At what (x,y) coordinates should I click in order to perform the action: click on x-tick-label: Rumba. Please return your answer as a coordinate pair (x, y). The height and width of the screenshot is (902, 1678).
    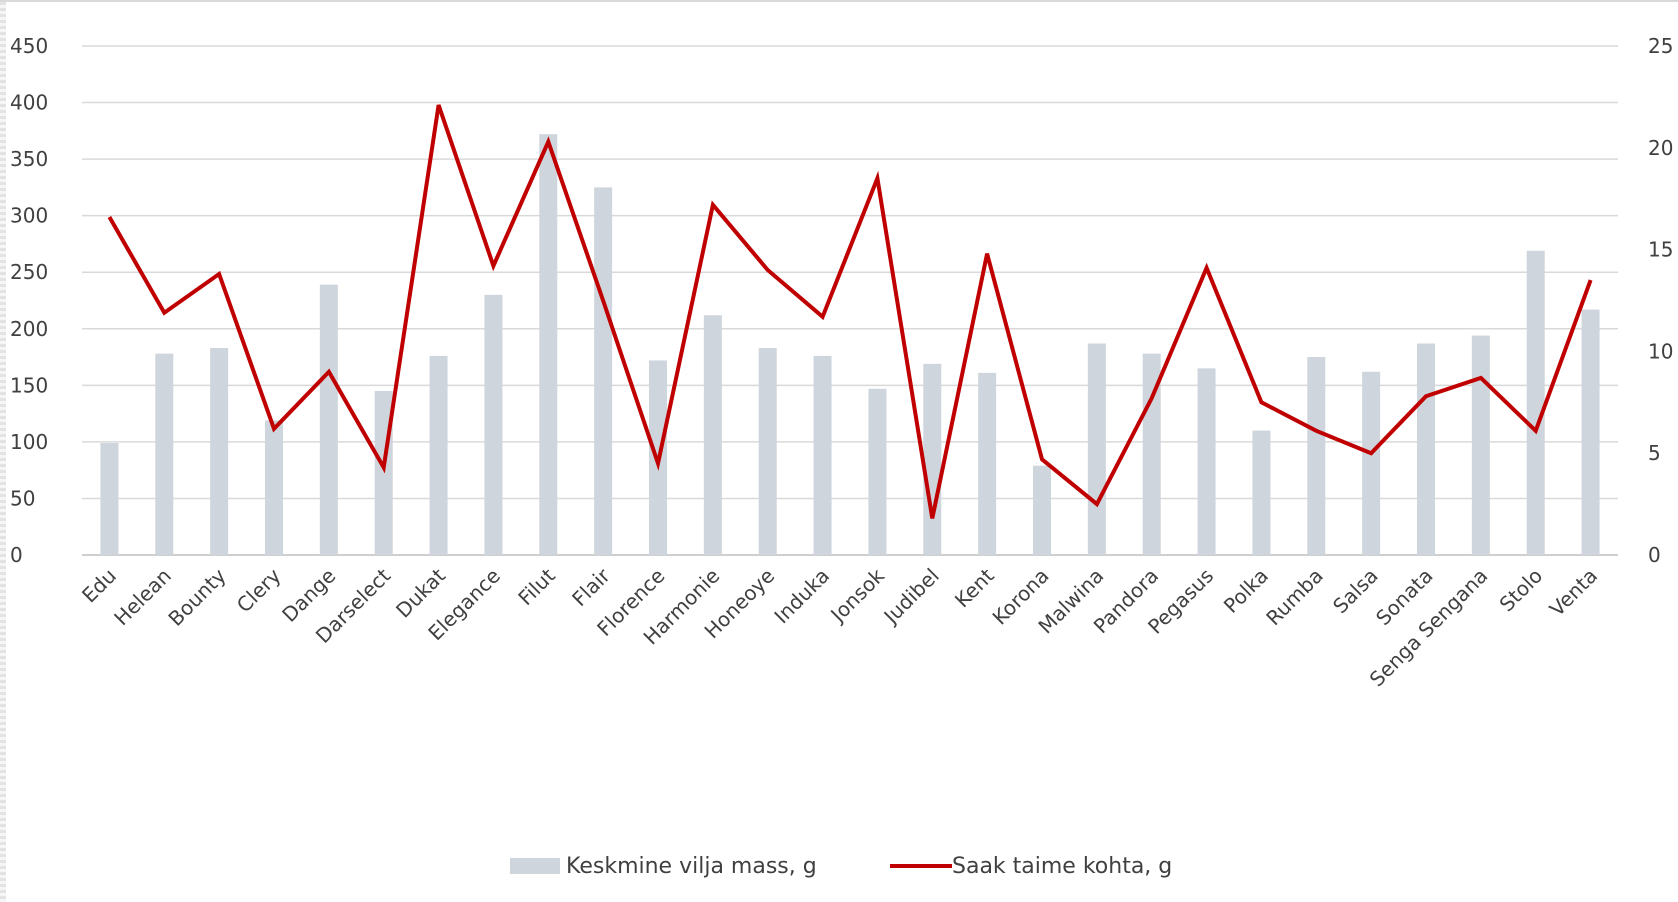
    Looking at the image, I should click on (1294, 597).